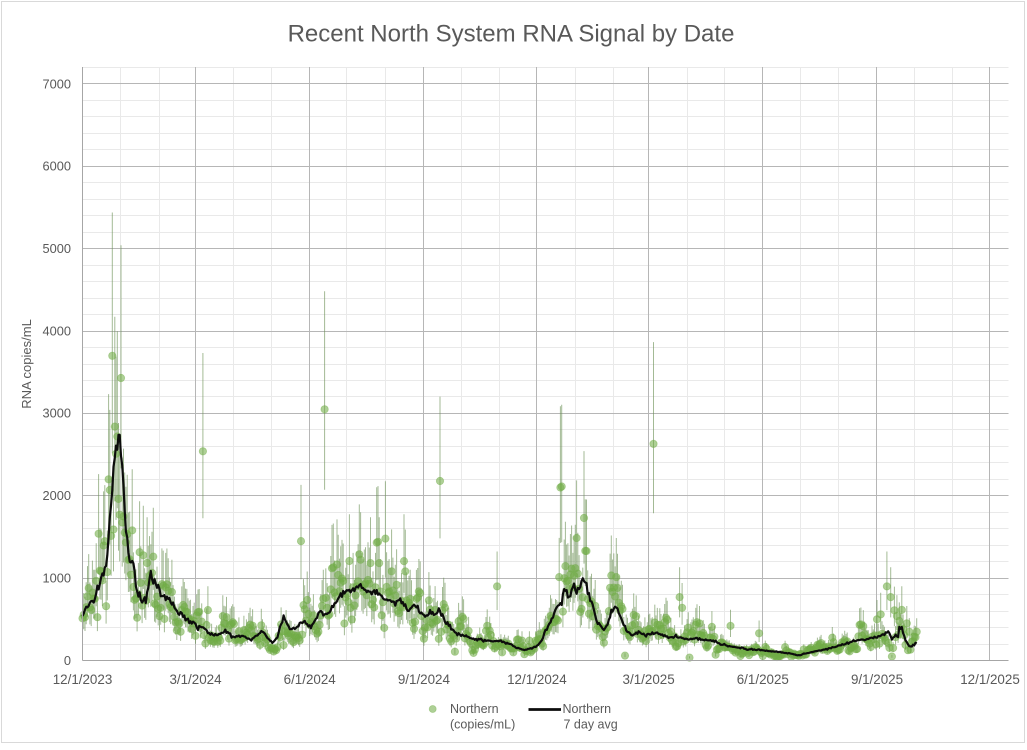  What do you see at coordinates (649, 679) in the screenshot?
I see `svg-text: 3/1/2025` at bounding box center [649, 679].